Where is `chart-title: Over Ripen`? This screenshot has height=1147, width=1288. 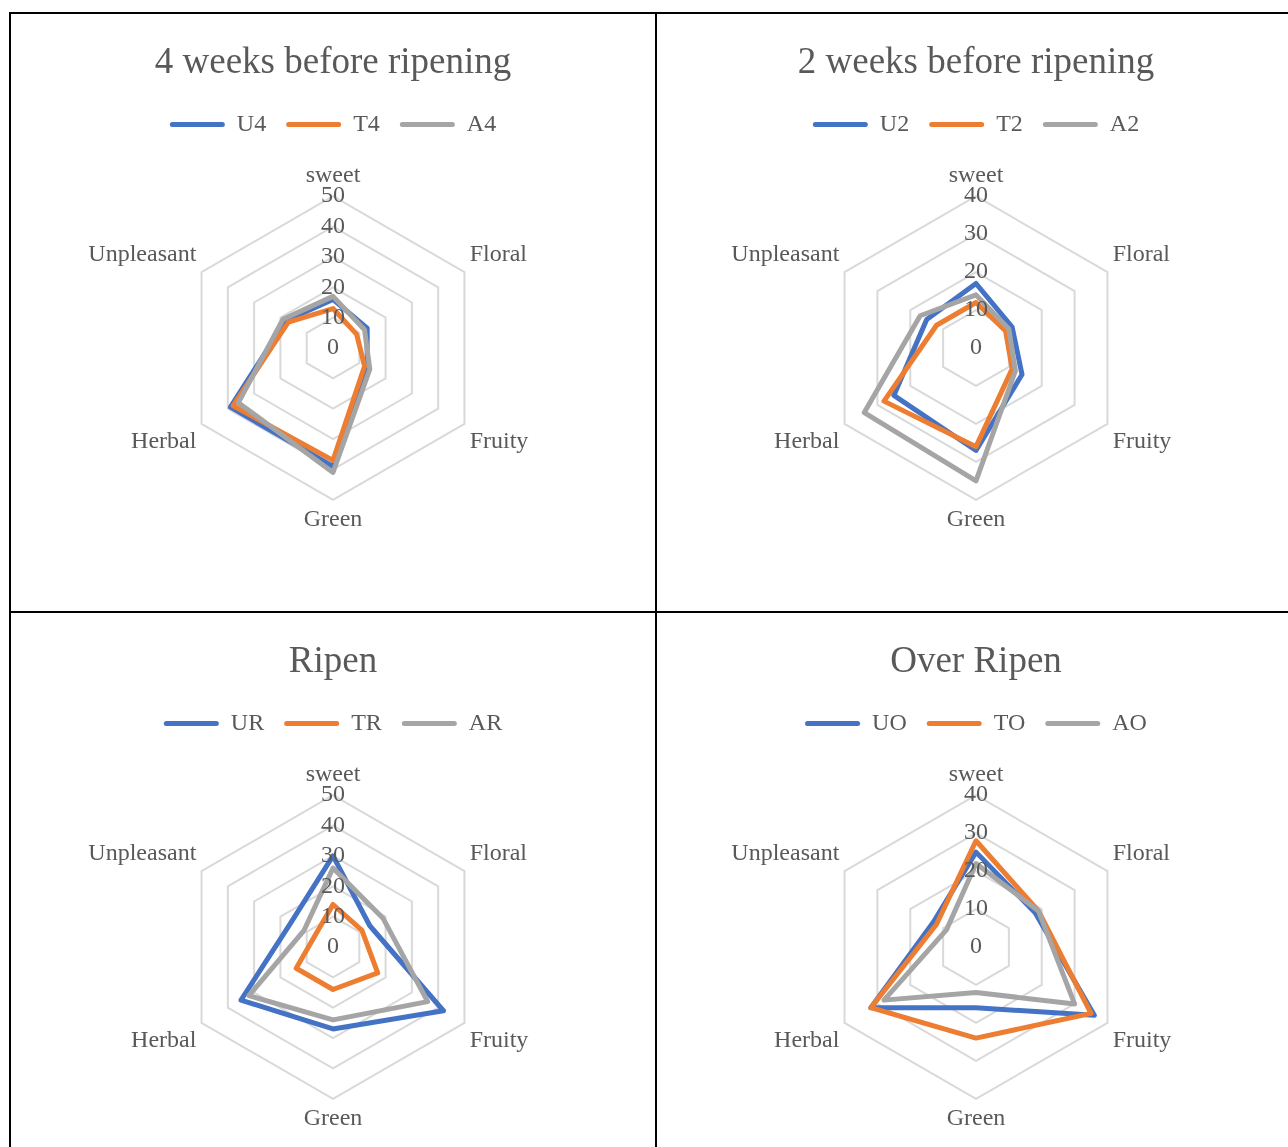
chart-title: Over Ripen is located at coordinates (976, 659).